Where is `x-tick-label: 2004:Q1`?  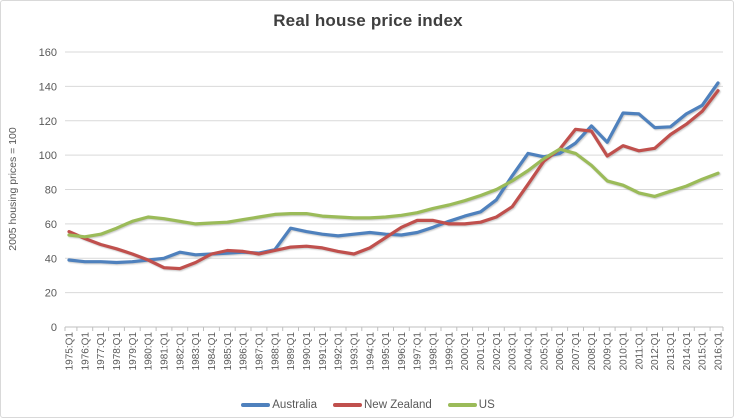 x-tick-label: 2004:Q1 is located at coordinates (529, 351).